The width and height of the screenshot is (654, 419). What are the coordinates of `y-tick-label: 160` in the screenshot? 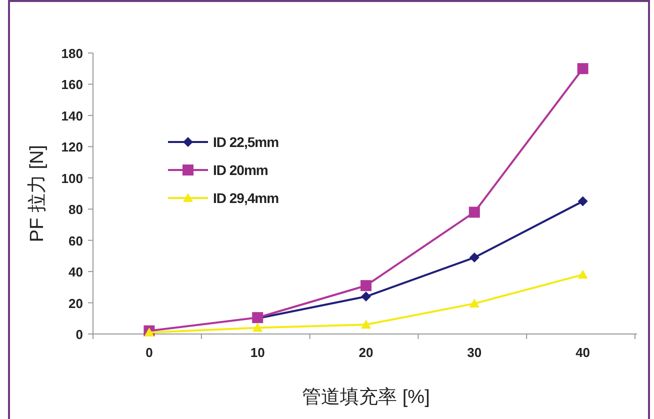 It's located at (72, 84).